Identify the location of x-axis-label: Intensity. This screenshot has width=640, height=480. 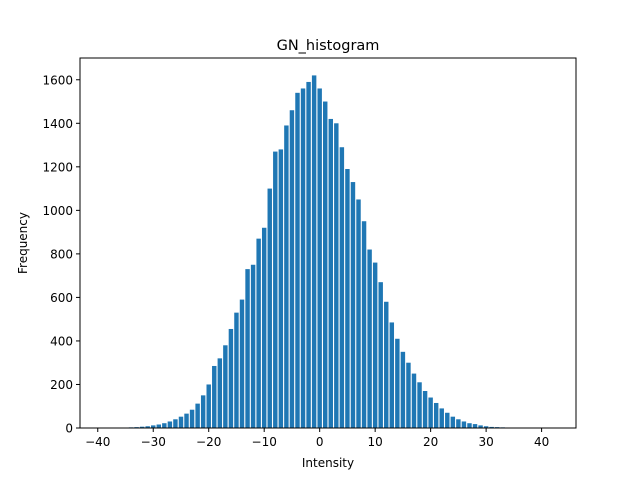
(328, 463).